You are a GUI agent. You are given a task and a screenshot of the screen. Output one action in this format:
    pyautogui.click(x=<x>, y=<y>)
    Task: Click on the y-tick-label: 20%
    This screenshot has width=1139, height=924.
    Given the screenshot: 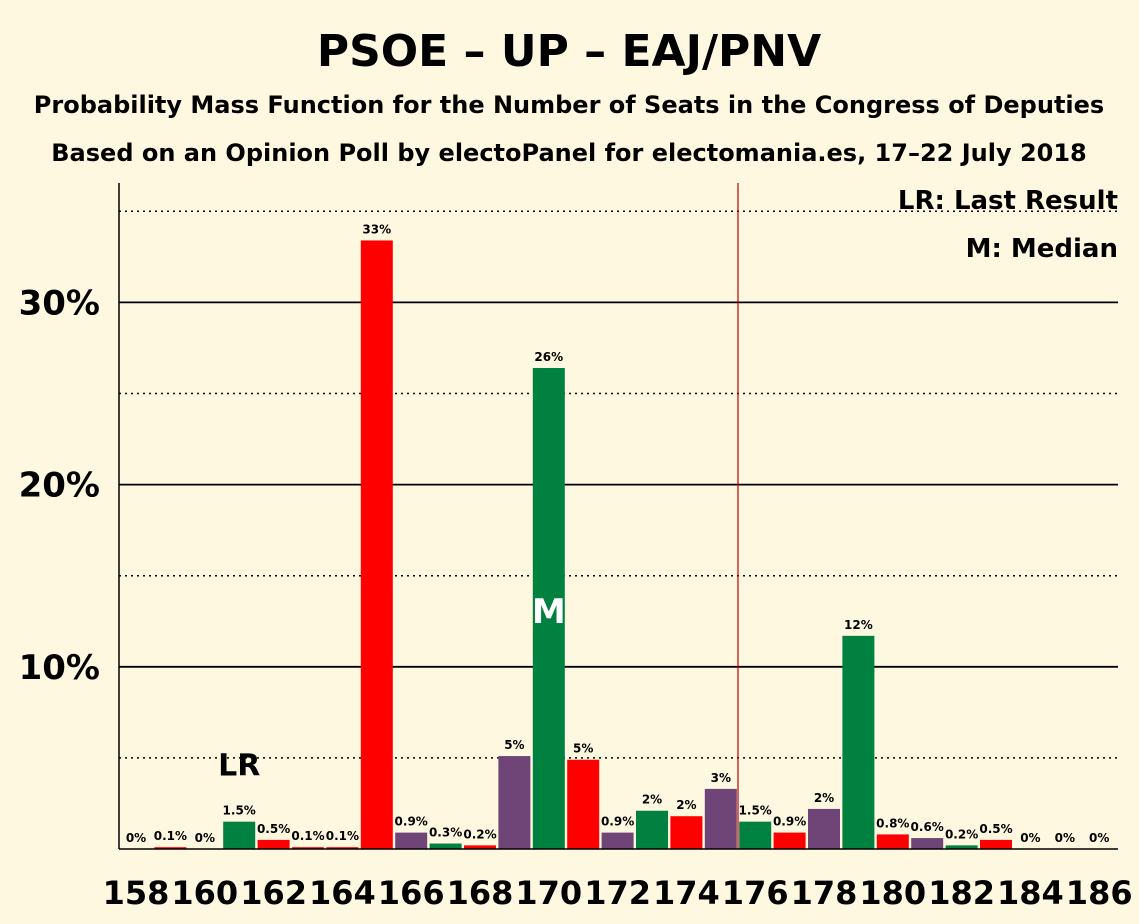 What is the action you would take?
    pyautogui.click(x=59, y=486)
    